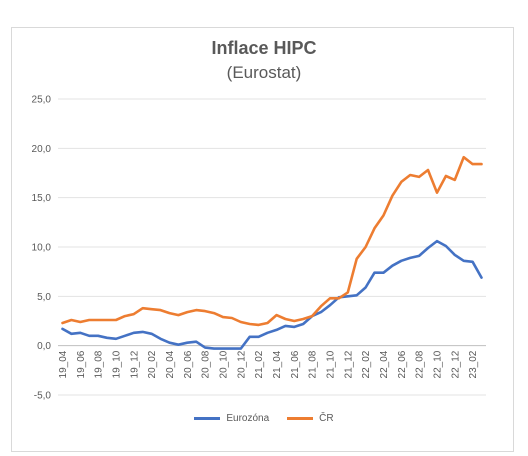  What do you see at coordinates (264, 48) in the screenshot?
I see `chart-title: Inflace HIPC` at bounding box center [264, 48].